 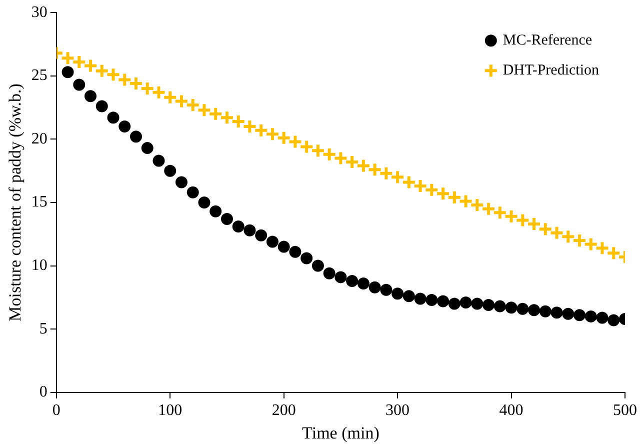 I want to click on x-tick-label: 500, so click(x=625, y=411).